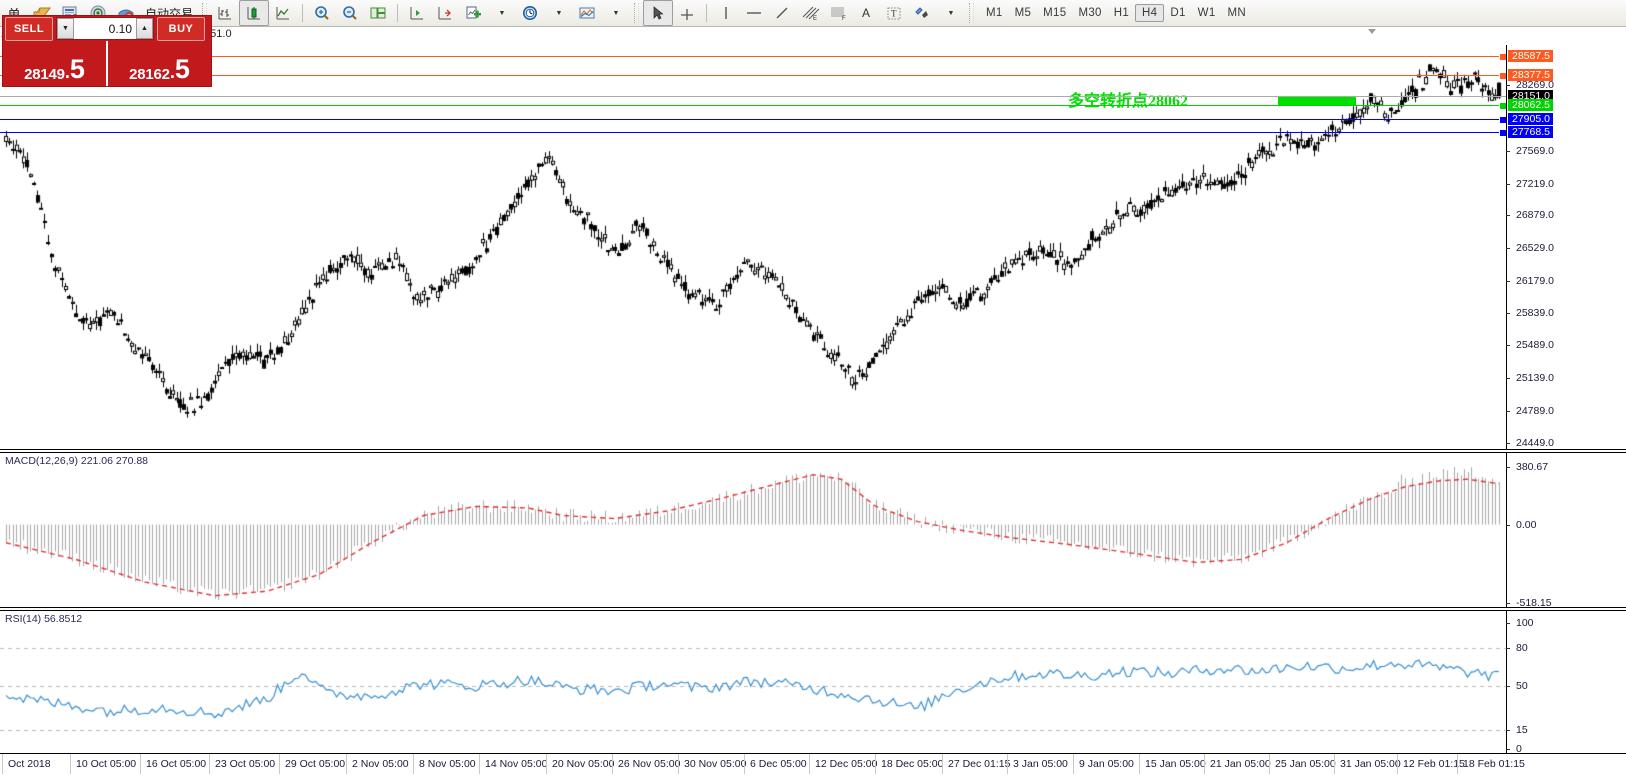  What do you see at coordinates (1532, 467) in the screenshot?
I see `macd-tick-label: 380.67` at bounding box center [1532, 467].